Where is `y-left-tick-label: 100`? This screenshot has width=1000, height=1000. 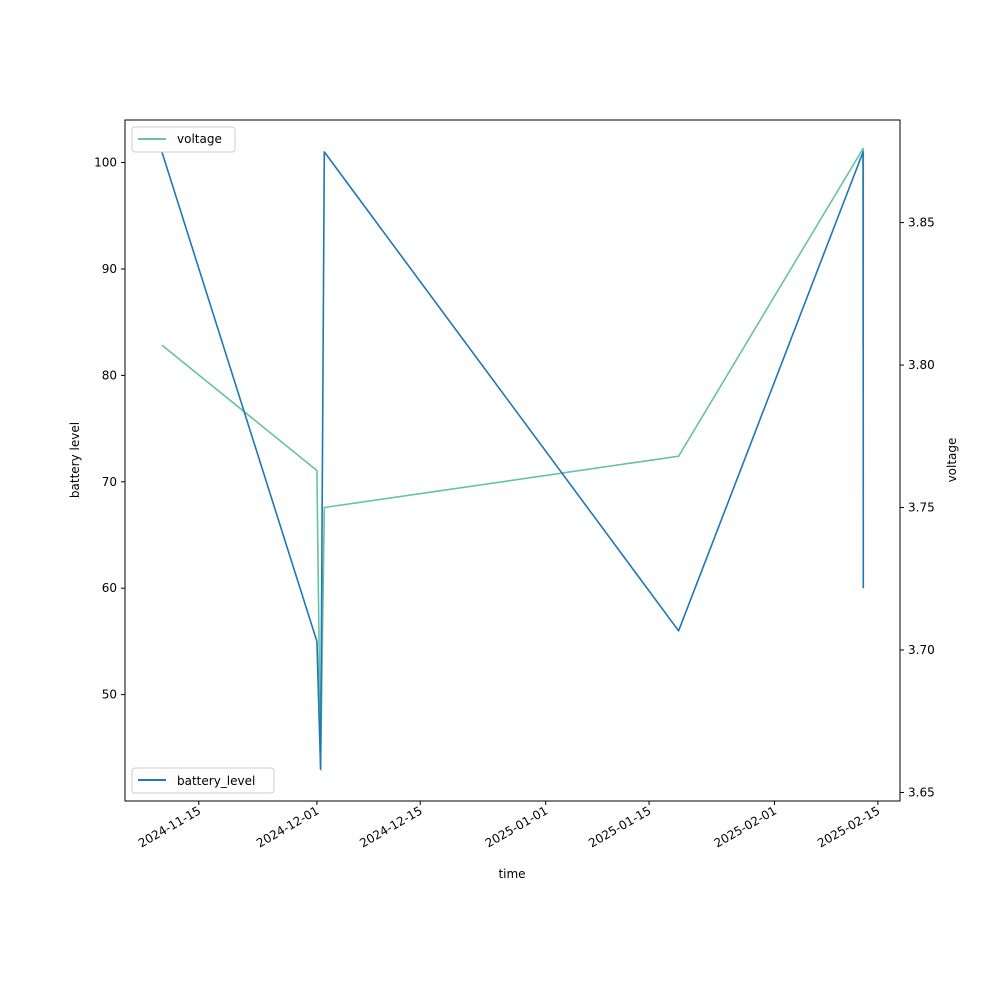
y-left-tick-label: 100 is located at coordinates (105, 163).